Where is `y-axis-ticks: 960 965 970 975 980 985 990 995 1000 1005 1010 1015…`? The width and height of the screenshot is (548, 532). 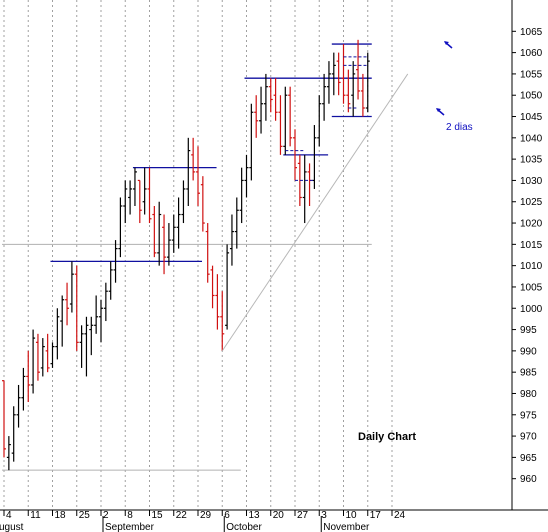
y-axis-ticks: 960 965 970 975 980 985 990 995 1000 1005 1010 1015… is located at coordinates (527, 256).